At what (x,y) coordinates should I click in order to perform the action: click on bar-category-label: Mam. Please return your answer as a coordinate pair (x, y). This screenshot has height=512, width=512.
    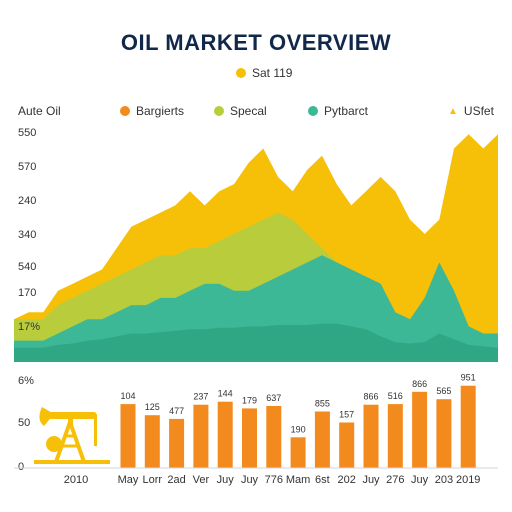
    Looking at the image, I should click on (298, 480).